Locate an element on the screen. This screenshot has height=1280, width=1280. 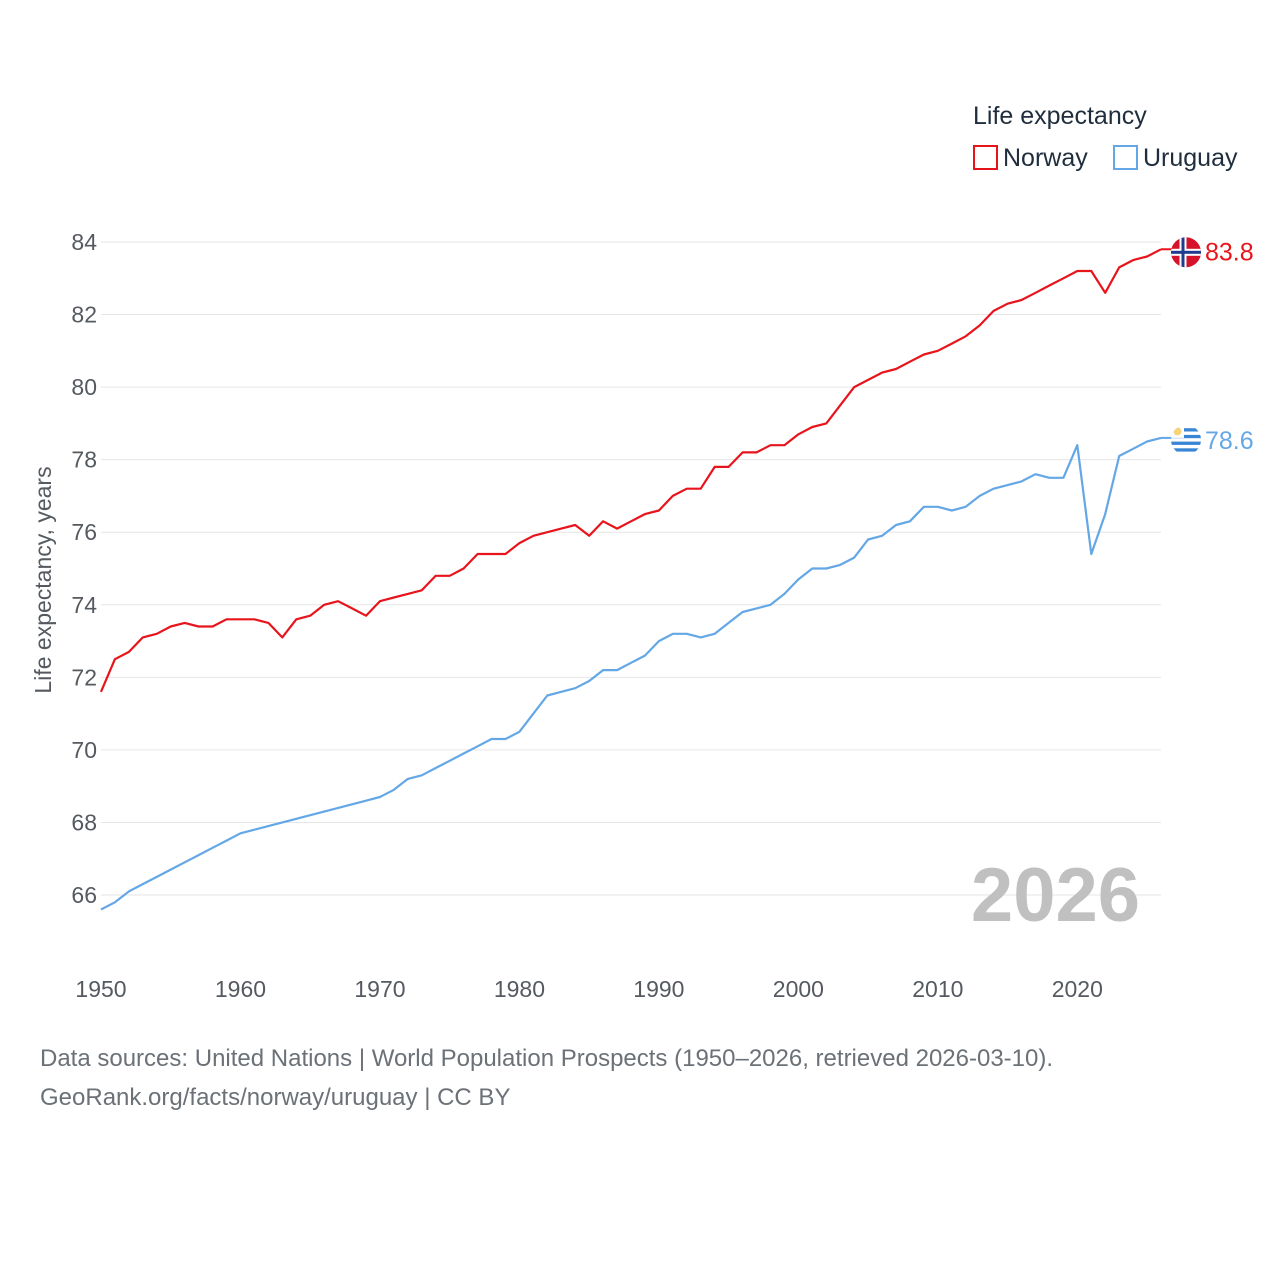
legend-title: Life expectancy is located at coordinates (1060, 116).